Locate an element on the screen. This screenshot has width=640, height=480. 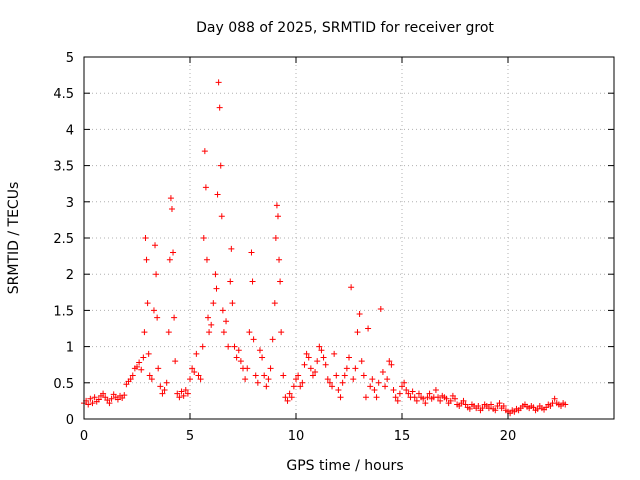
x-tick-label: 15 is located at coordinates (402, 436).